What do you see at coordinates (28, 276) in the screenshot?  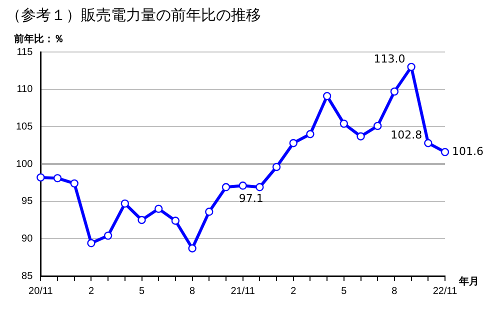 I see `y-tick-label: 85` at bounding box center [28, 276].